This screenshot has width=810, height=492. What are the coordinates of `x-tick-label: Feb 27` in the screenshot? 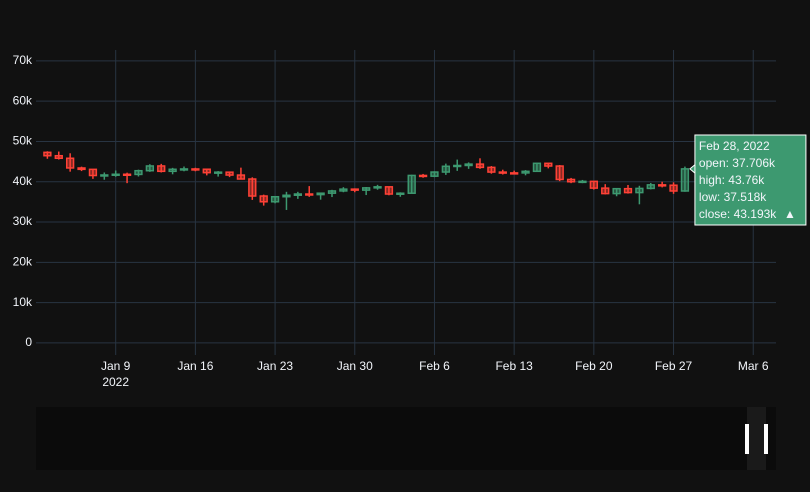 It's located at (674, 366).